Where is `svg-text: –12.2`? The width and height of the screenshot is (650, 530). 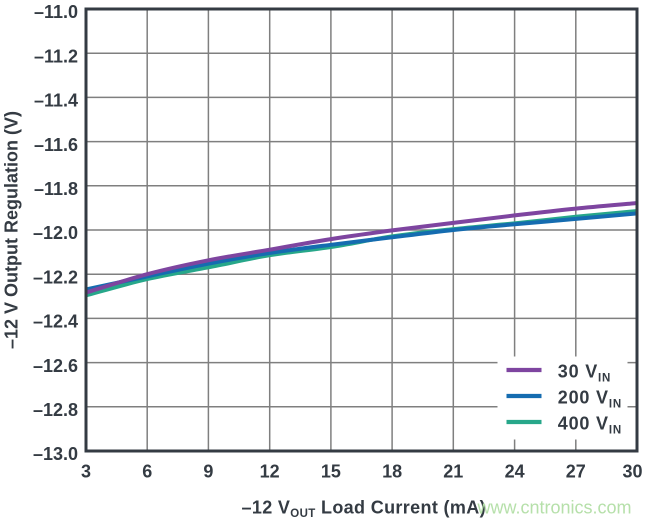 svg-text: –12.2 is located at coordinates (55, 277).